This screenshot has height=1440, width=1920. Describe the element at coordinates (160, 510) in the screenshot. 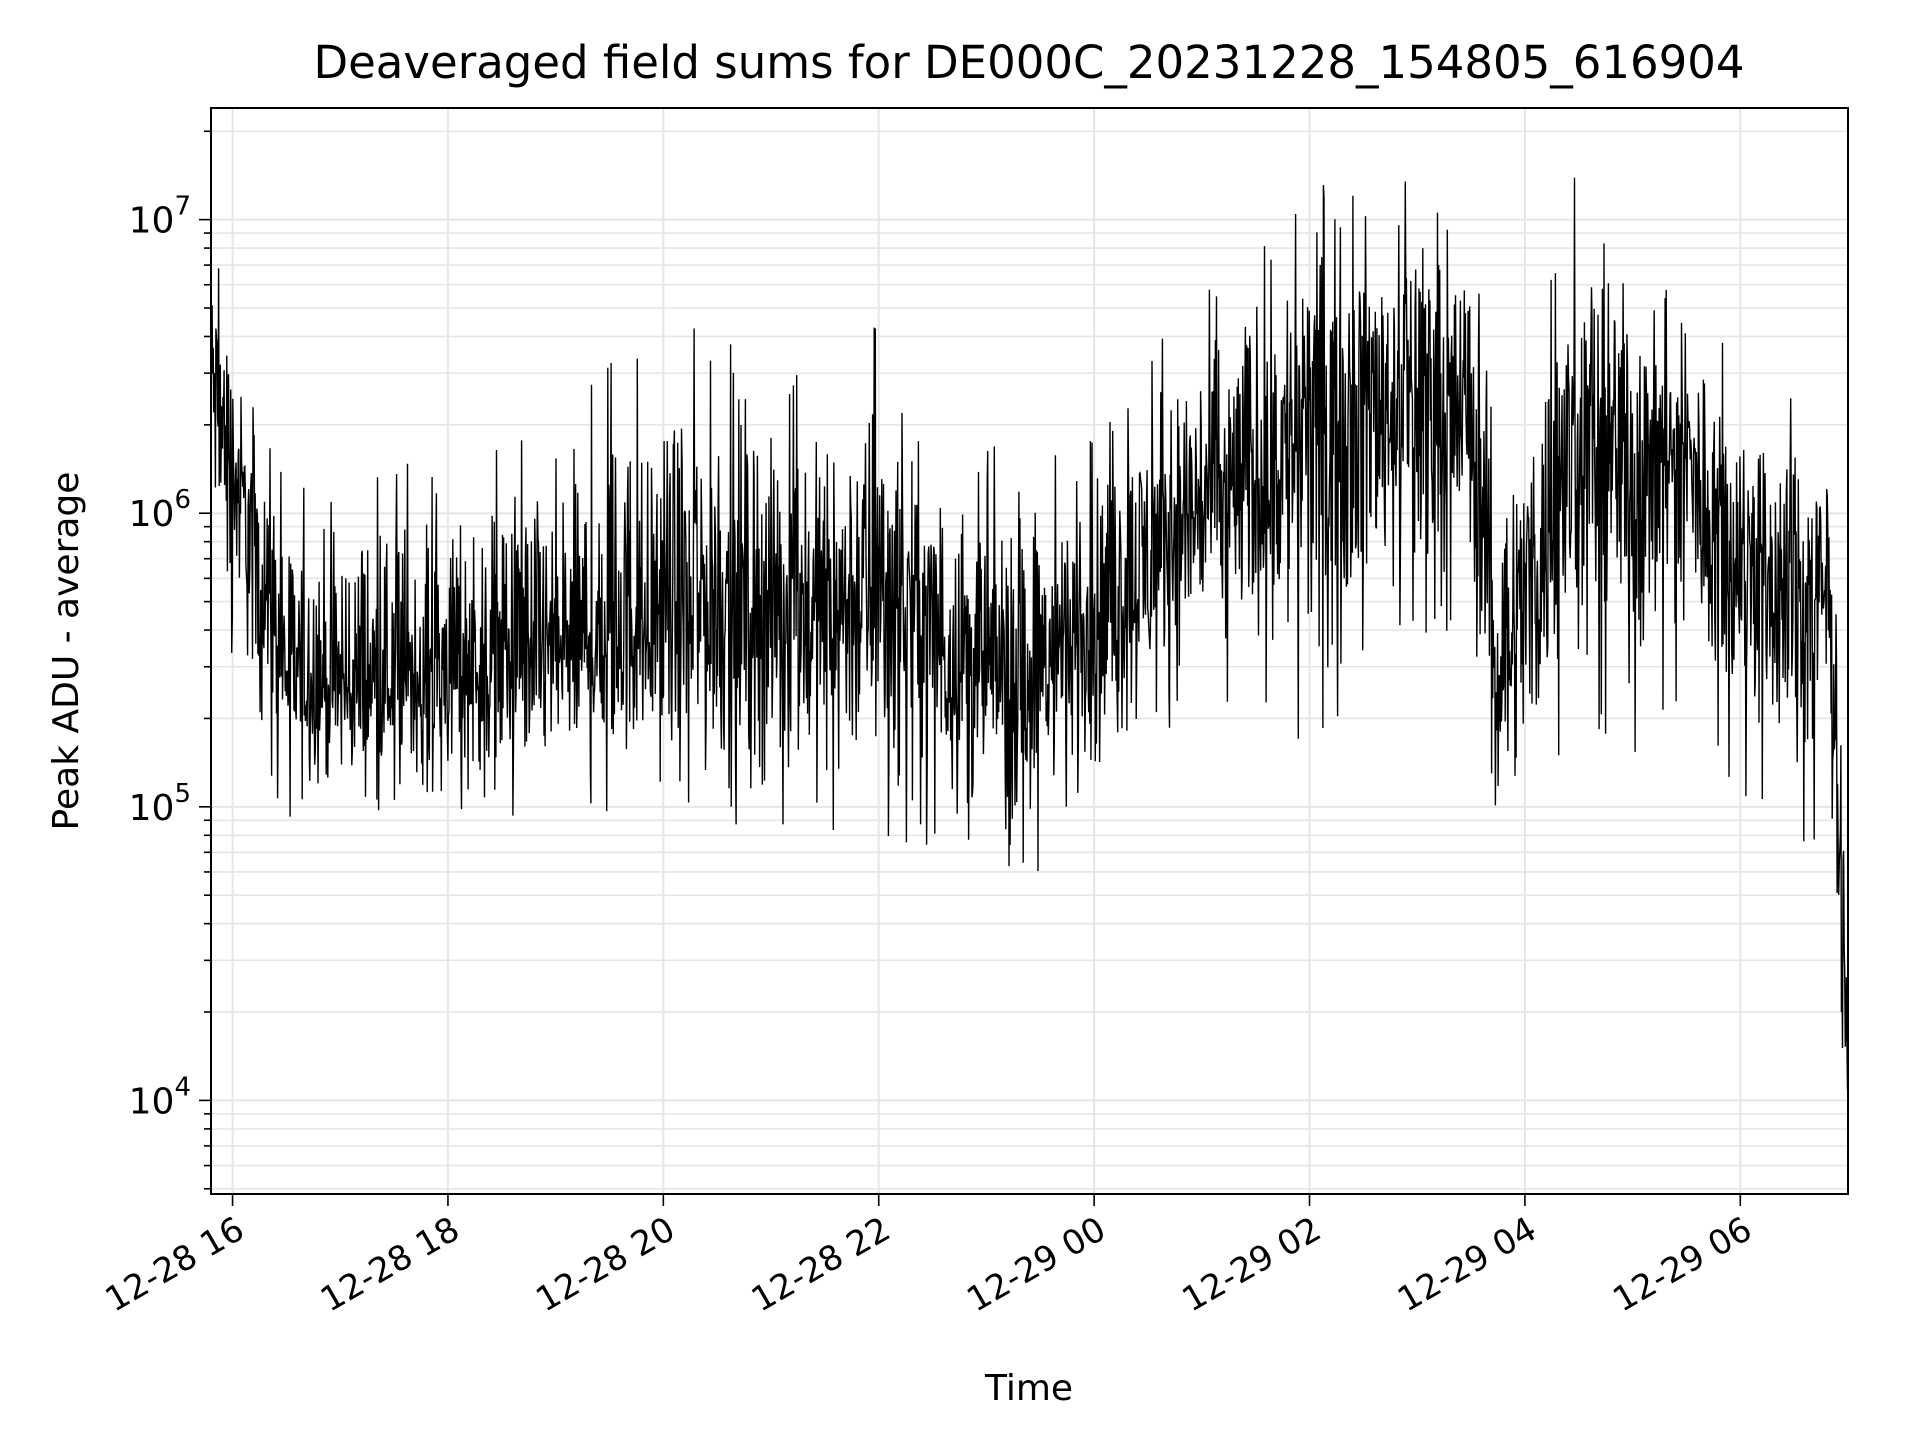

I see `y-tick-label: 10⁶` at that location.